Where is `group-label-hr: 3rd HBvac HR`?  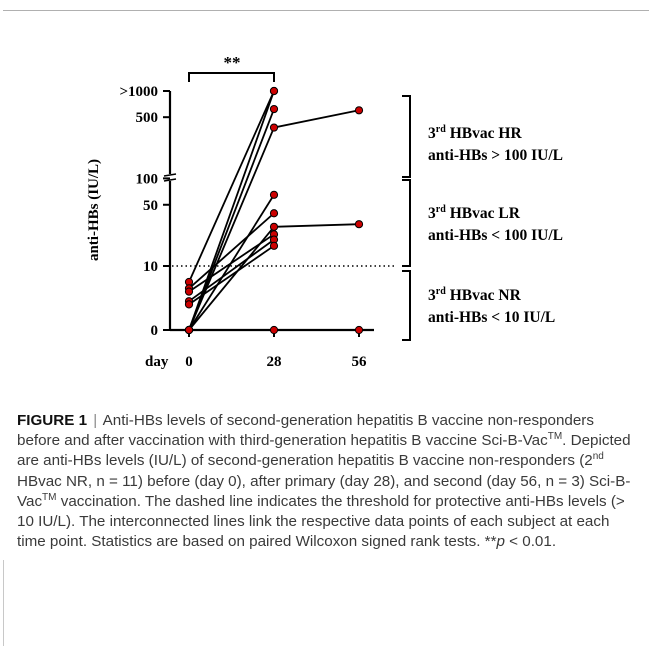
group-label-hr: 3rd HBvac HR is located at coordinates (475, 133).